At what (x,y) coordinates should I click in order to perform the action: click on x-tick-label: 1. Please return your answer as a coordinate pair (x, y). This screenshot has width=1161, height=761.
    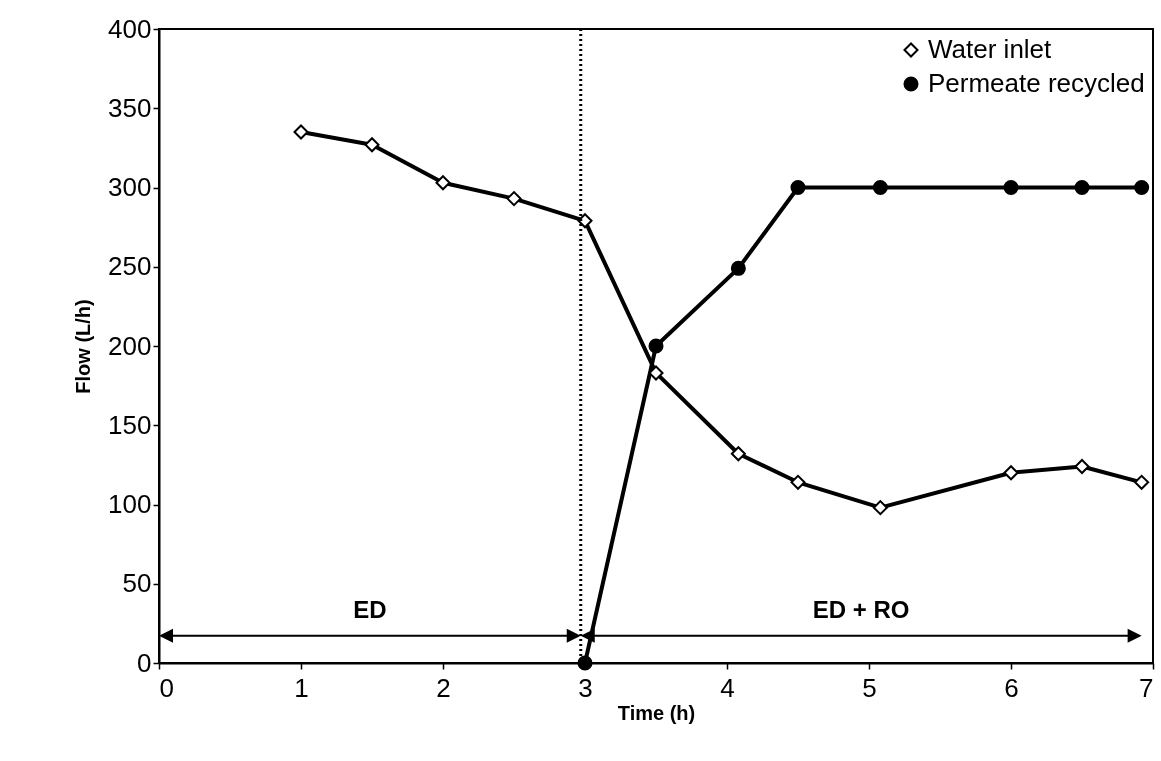
    Looking at the image, I should click on (301, 687).